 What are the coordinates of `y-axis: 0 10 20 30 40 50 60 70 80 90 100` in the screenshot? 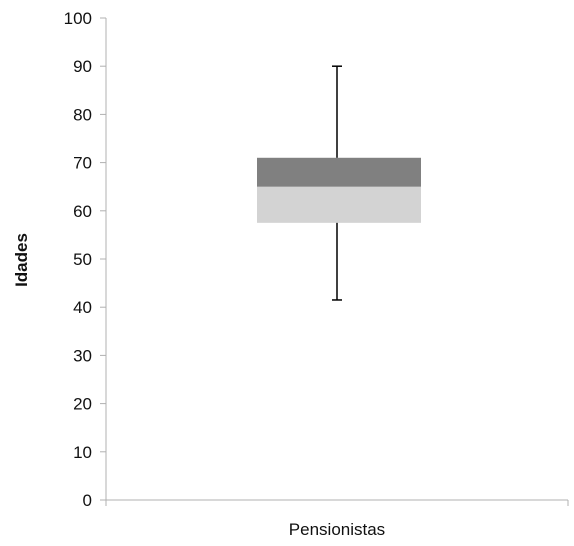 It's located at (85, 259).